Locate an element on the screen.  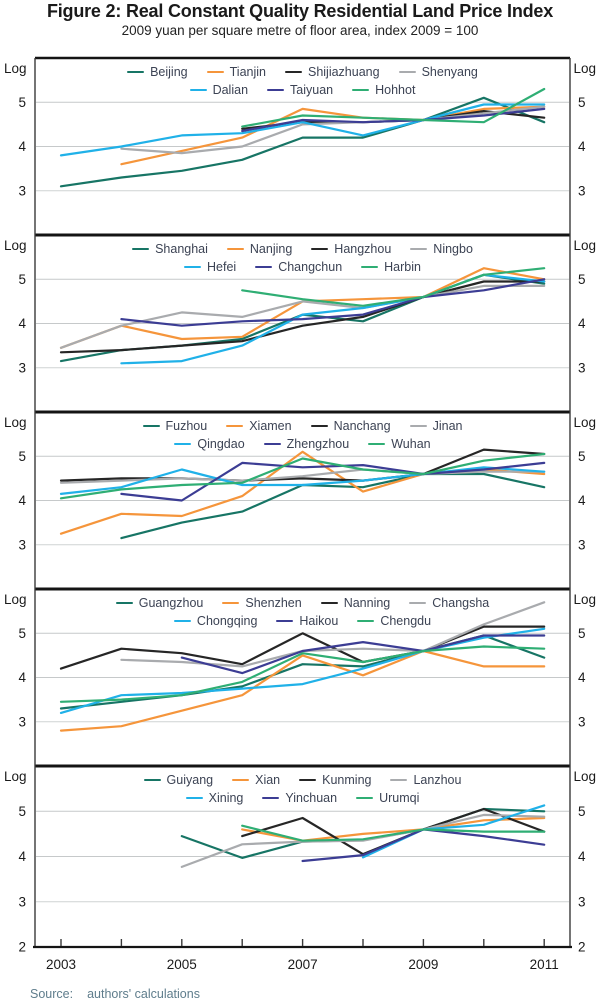
series-line-nanchang is located at coordinates (302, 465).